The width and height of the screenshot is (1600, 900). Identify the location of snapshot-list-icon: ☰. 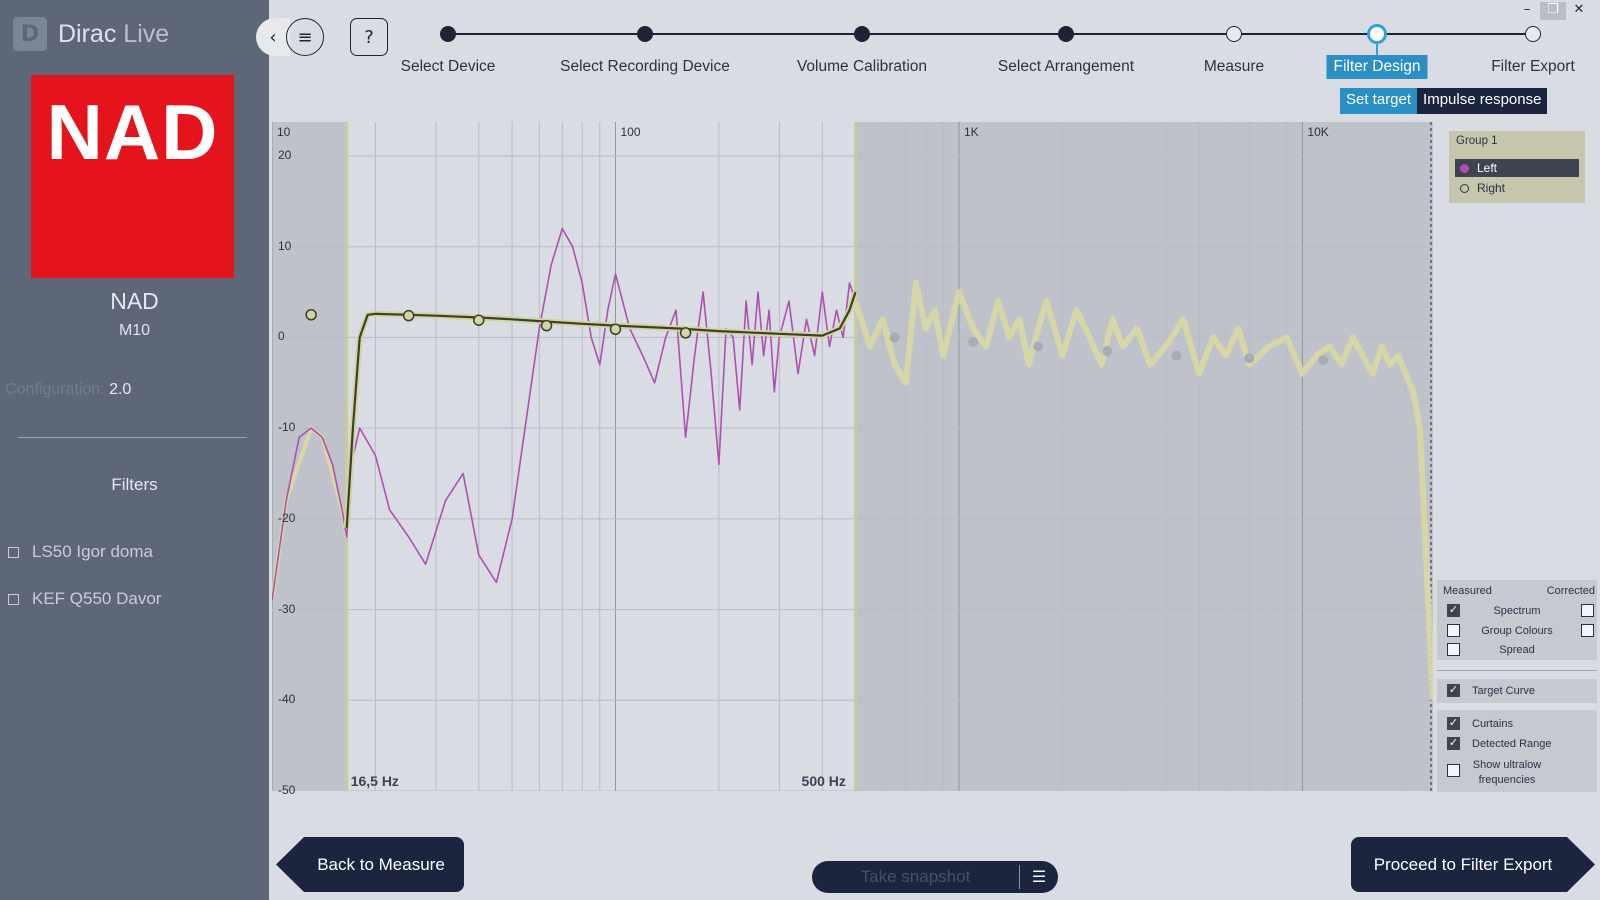
(1039, 877).